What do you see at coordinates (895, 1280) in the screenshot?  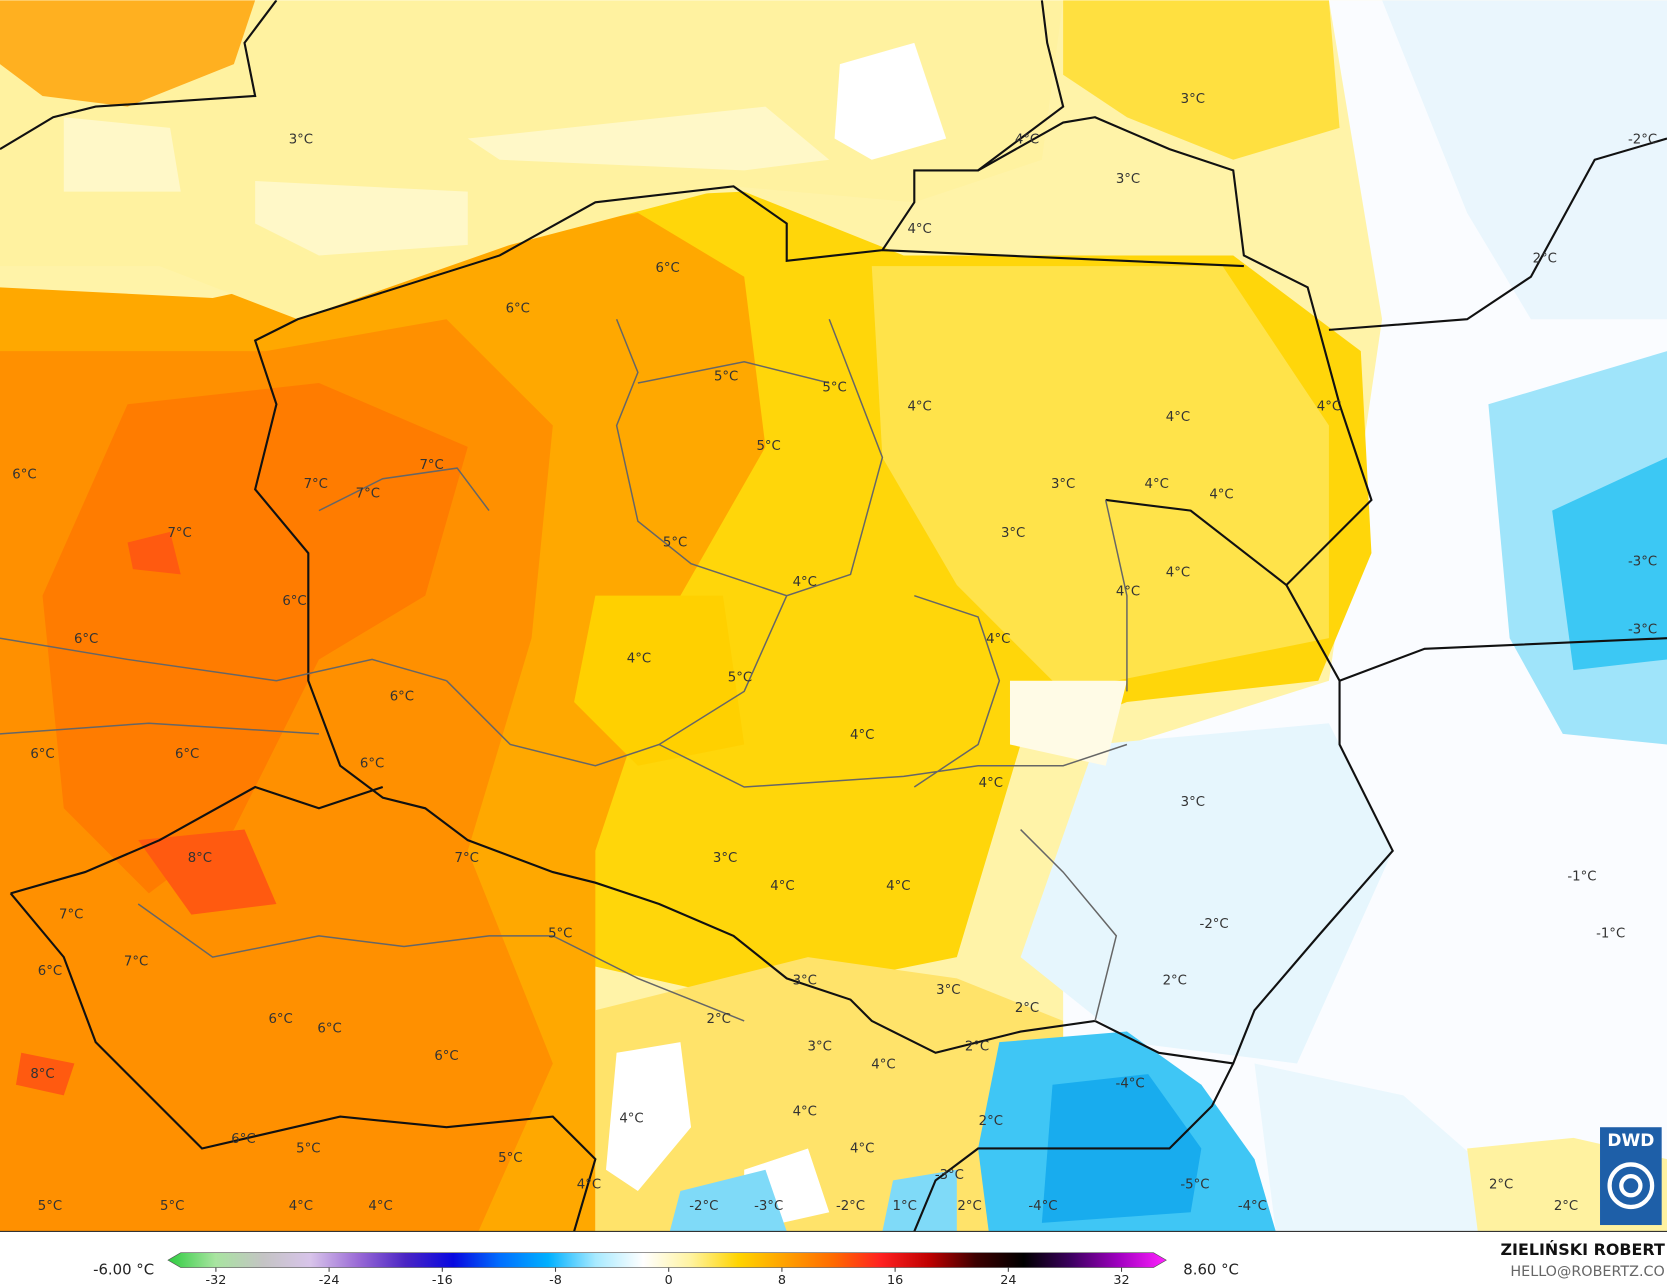 I see `colorbar-tick-label: 16` at bounding box center [895, 1280].